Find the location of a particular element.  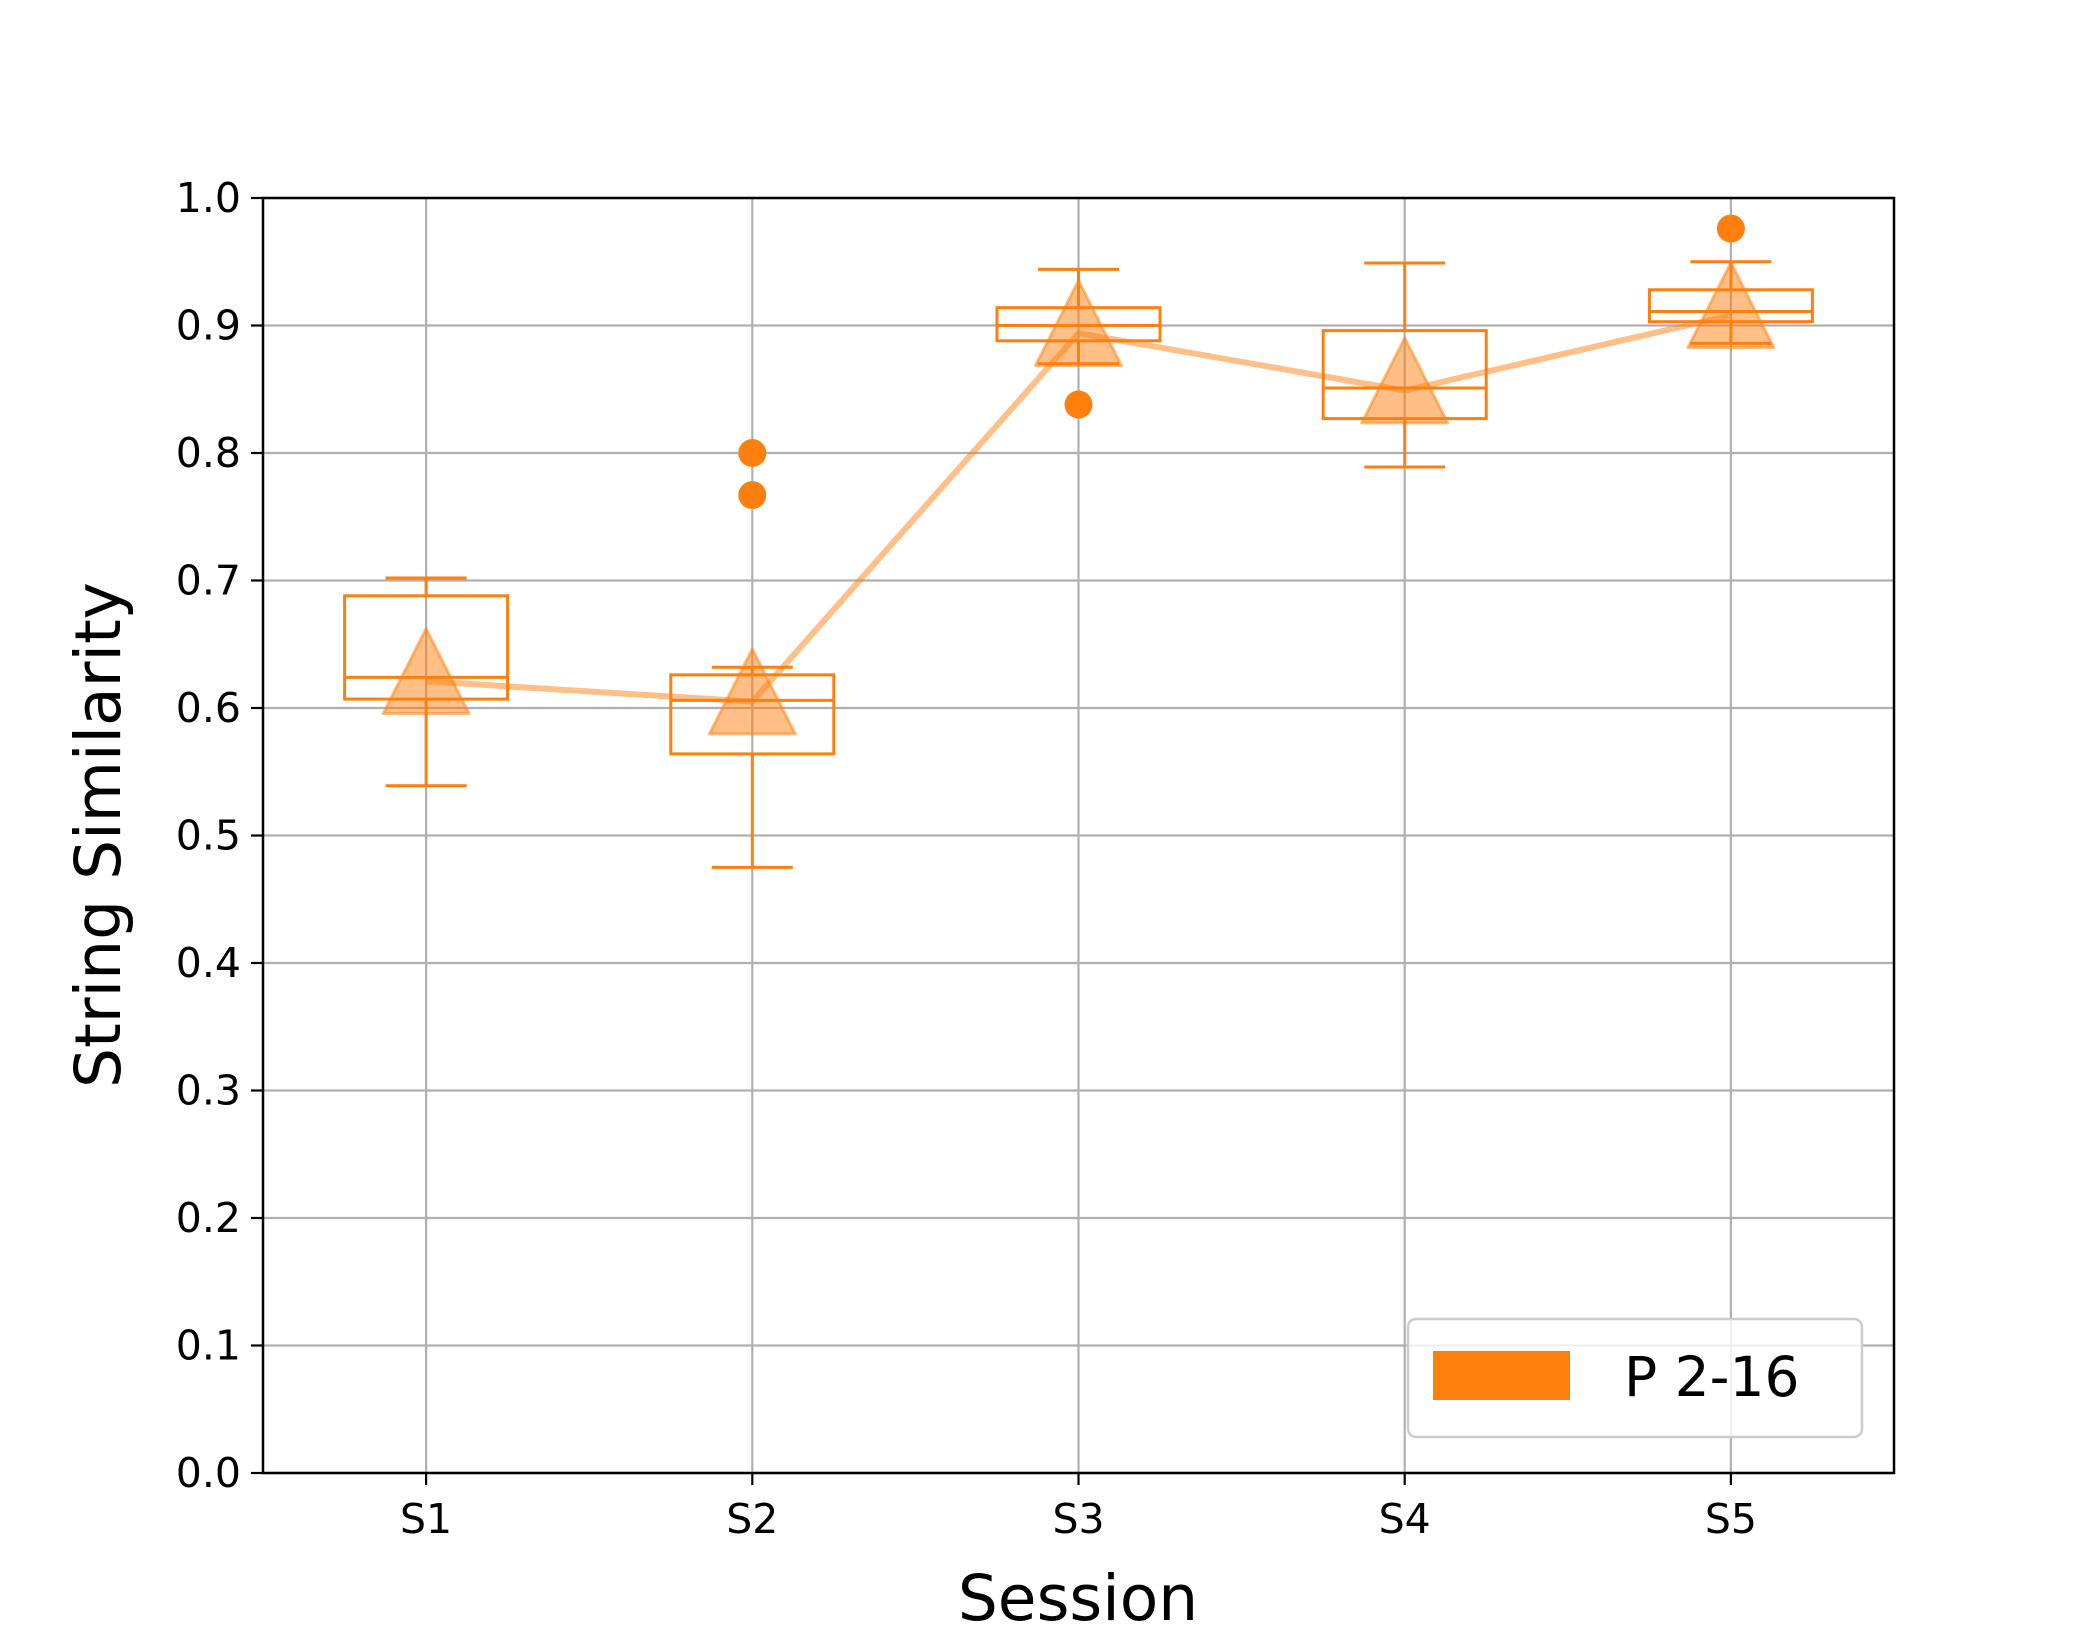

y-tick-label: 0.2 is located at coordinates (208, 1218).